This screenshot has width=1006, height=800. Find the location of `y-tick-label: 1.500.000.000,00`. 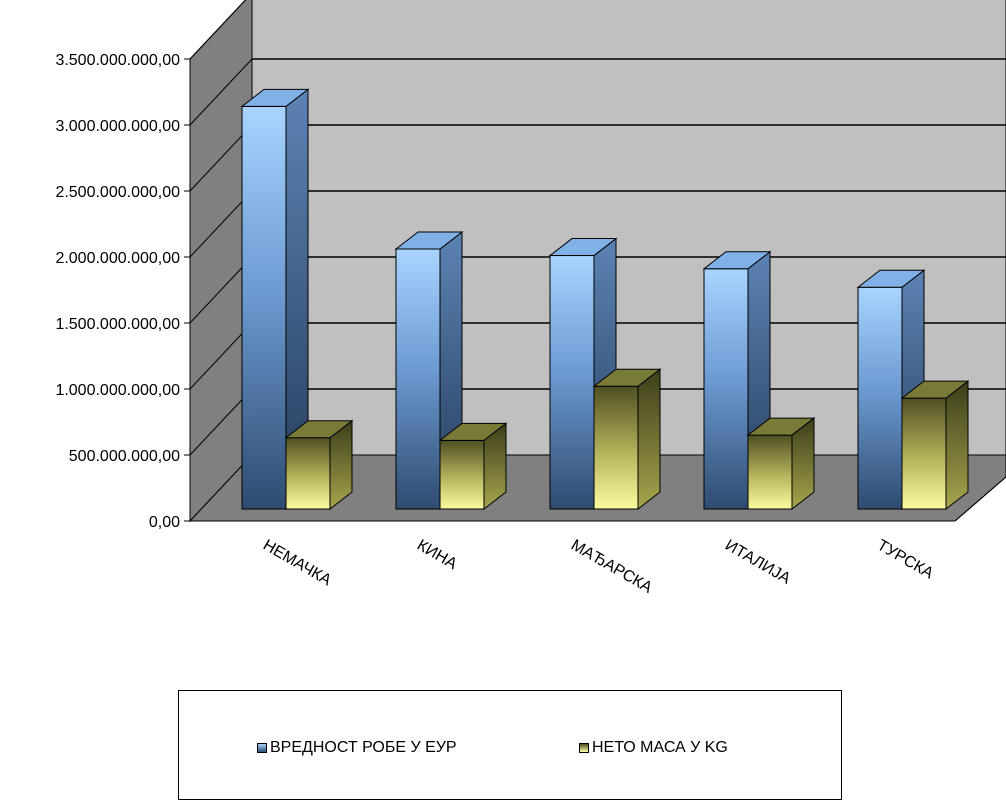

y-tick-label: 1.500.000.000,00 is located at coordinates (117, 324).